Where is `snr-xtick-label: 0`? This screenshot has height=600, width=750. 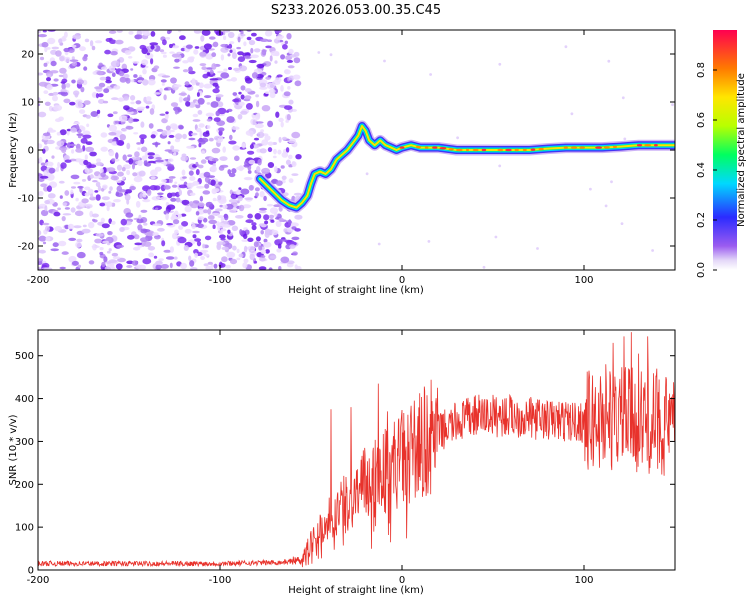
snr-xtick-label: 0 is located at coordinates (402, 580).